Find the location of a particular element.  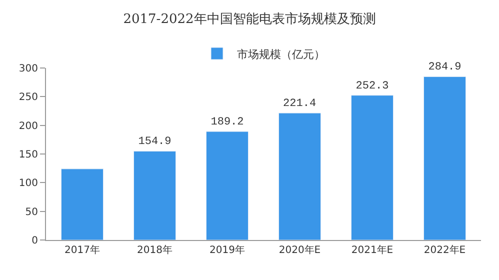

y-tick-label: 200 is located at coordinates (28, 126).